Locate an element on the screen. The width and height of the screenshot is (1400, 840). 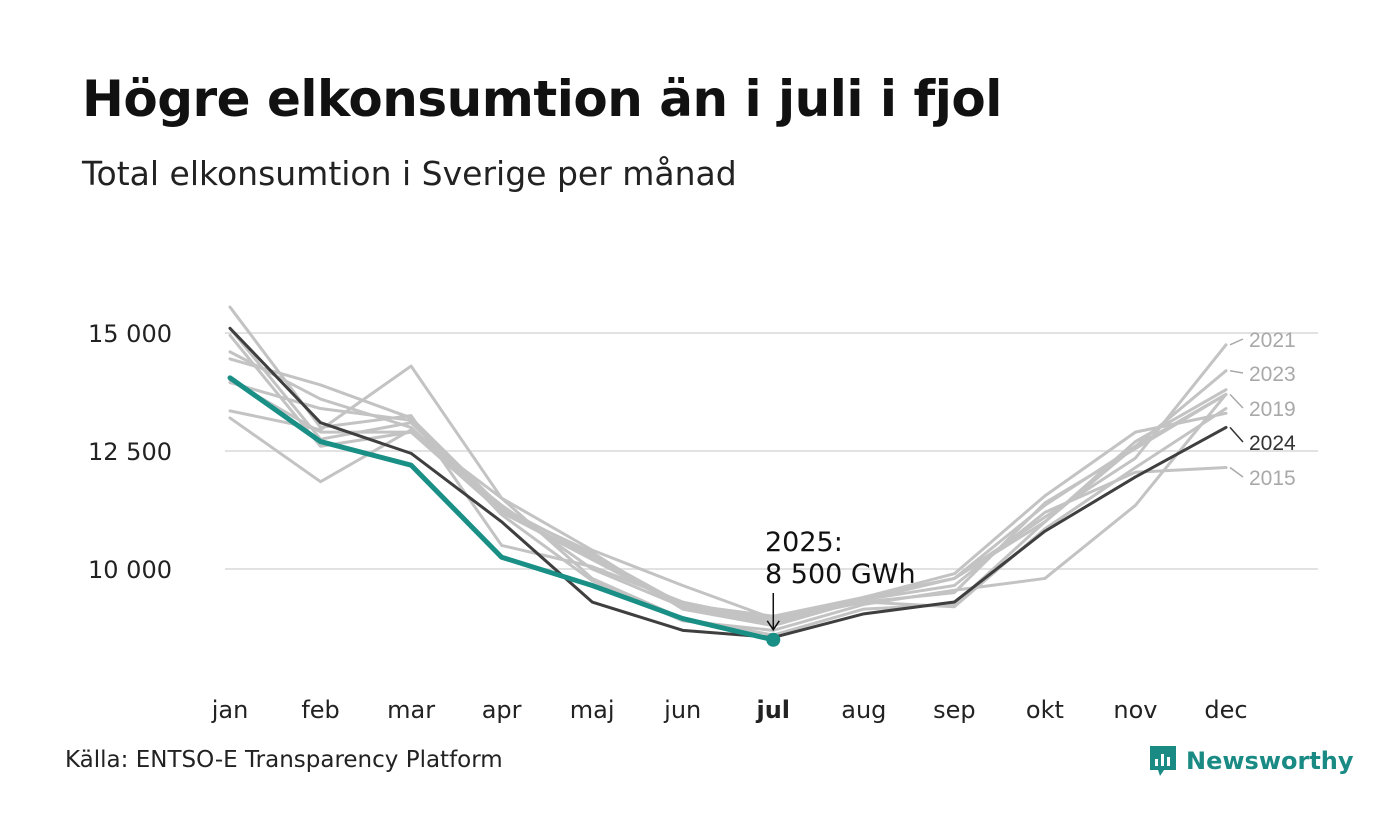
x-tick-label: apr is located at coordinates (502, 710).